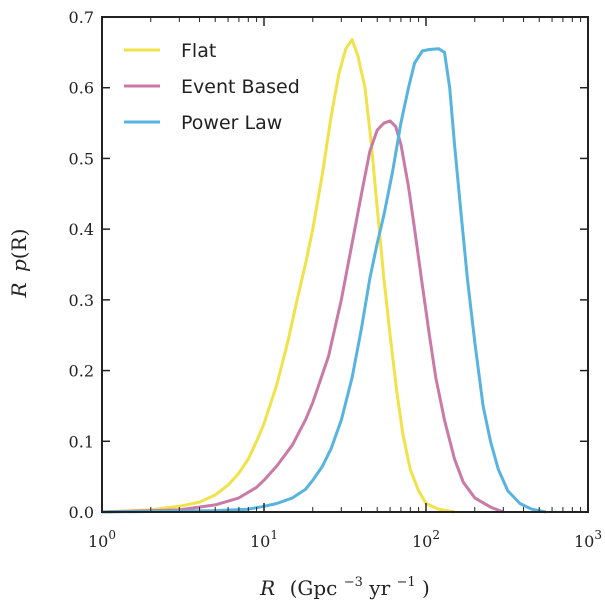  What do you see at coordinates (426, 539) in the screenshot?
I see `x-tick-label: 10²` at bounding box center [426, 539].